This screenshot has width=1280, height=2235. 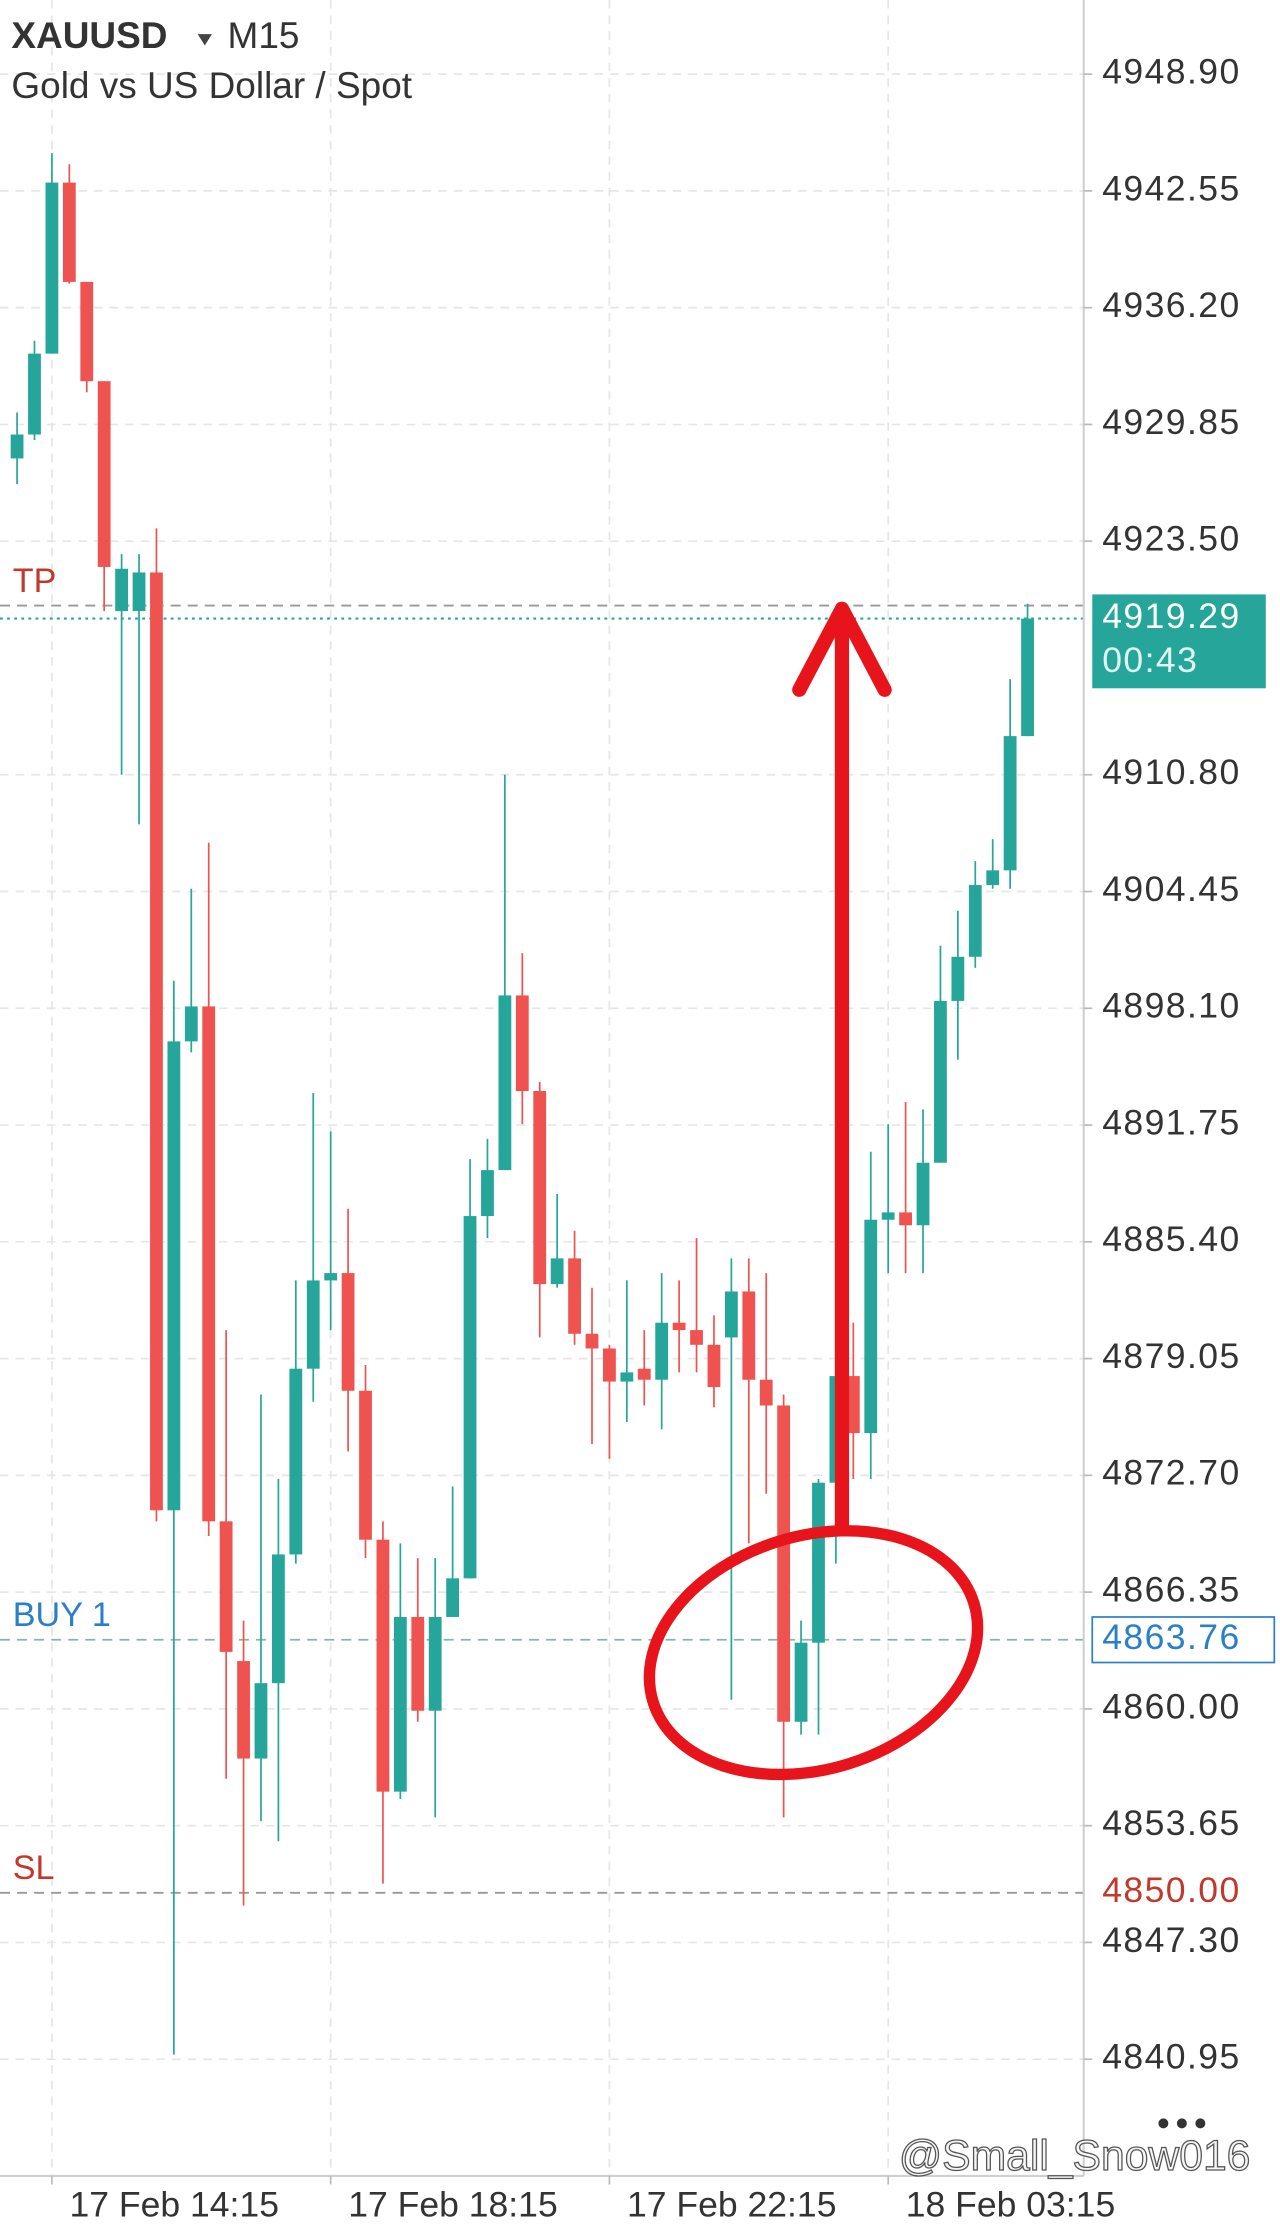 What do you see at coordinates (1171, 1356) in the screenshot?
I see `y-tick-label: 4879.05` at bounding box center [1171, 1356].